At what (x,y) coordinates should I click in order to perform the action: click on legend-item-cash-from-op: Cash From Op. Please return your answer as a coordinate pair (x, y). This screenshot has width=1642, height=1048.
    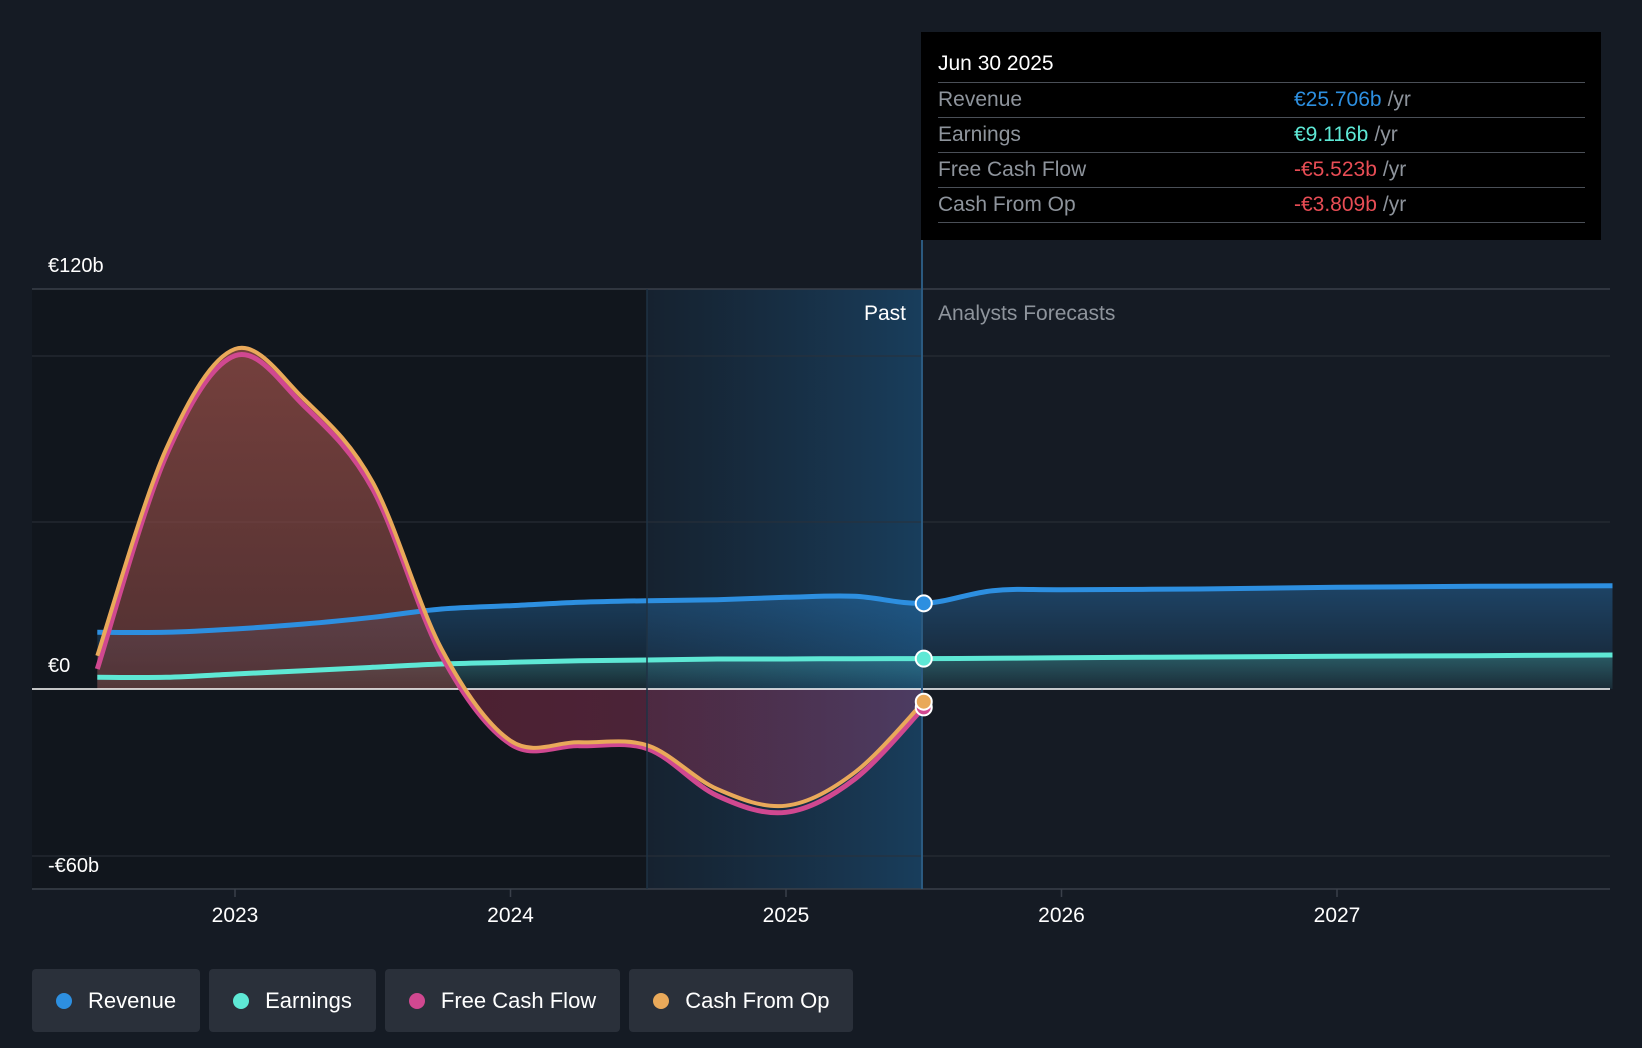
    Looking at the image, I should click on (741, 1000).